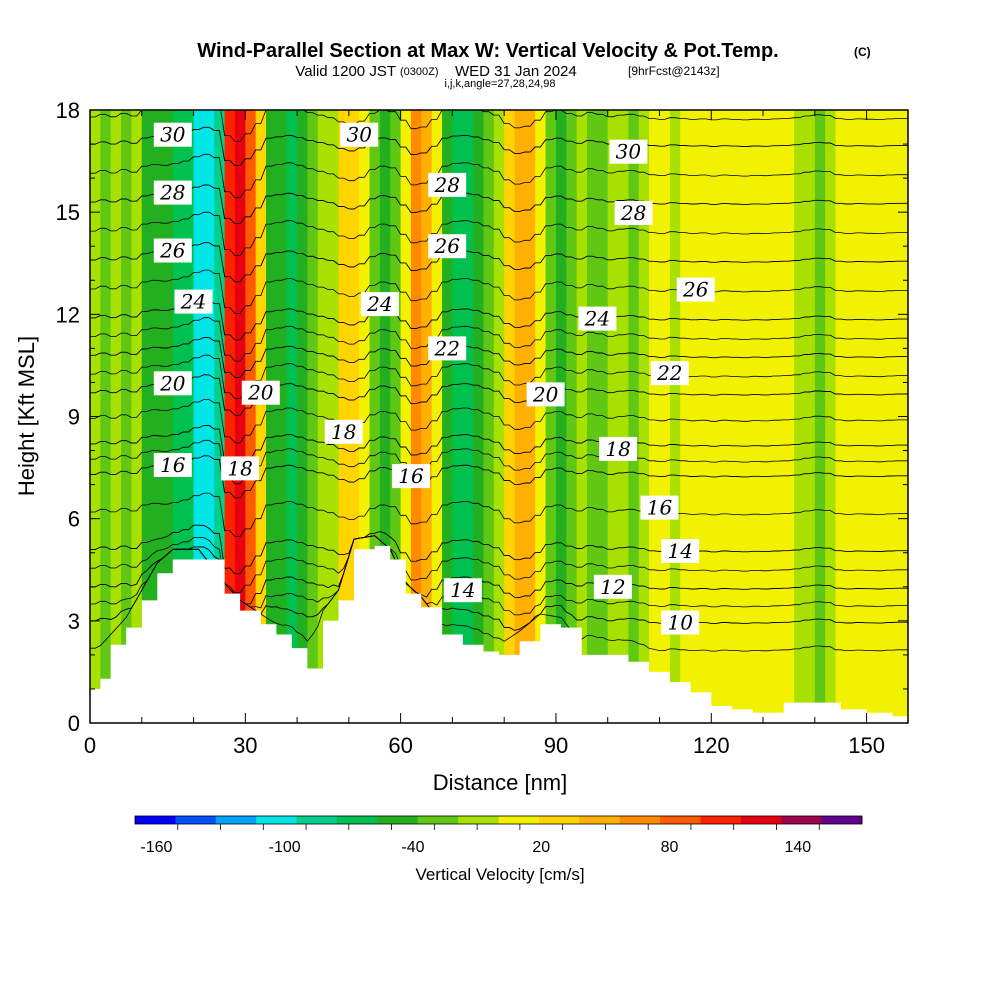 This screenshot has width=1000, height=1000. I want to click on y-tick-label: 18, so click(68, 110).